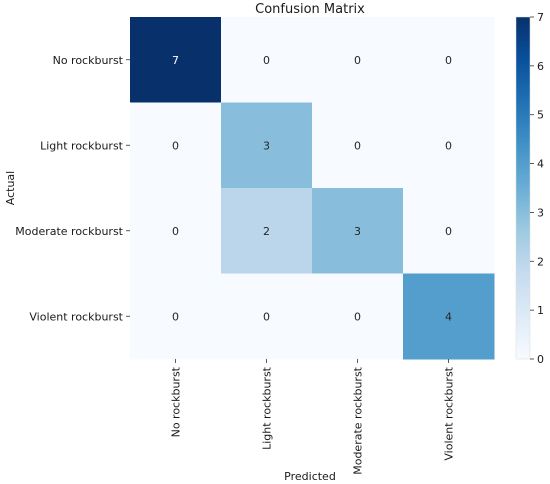  Describe the element at coordinates (449, 413) in the screenshot. I see `x-tick-label: Violent rockburst` at that location.